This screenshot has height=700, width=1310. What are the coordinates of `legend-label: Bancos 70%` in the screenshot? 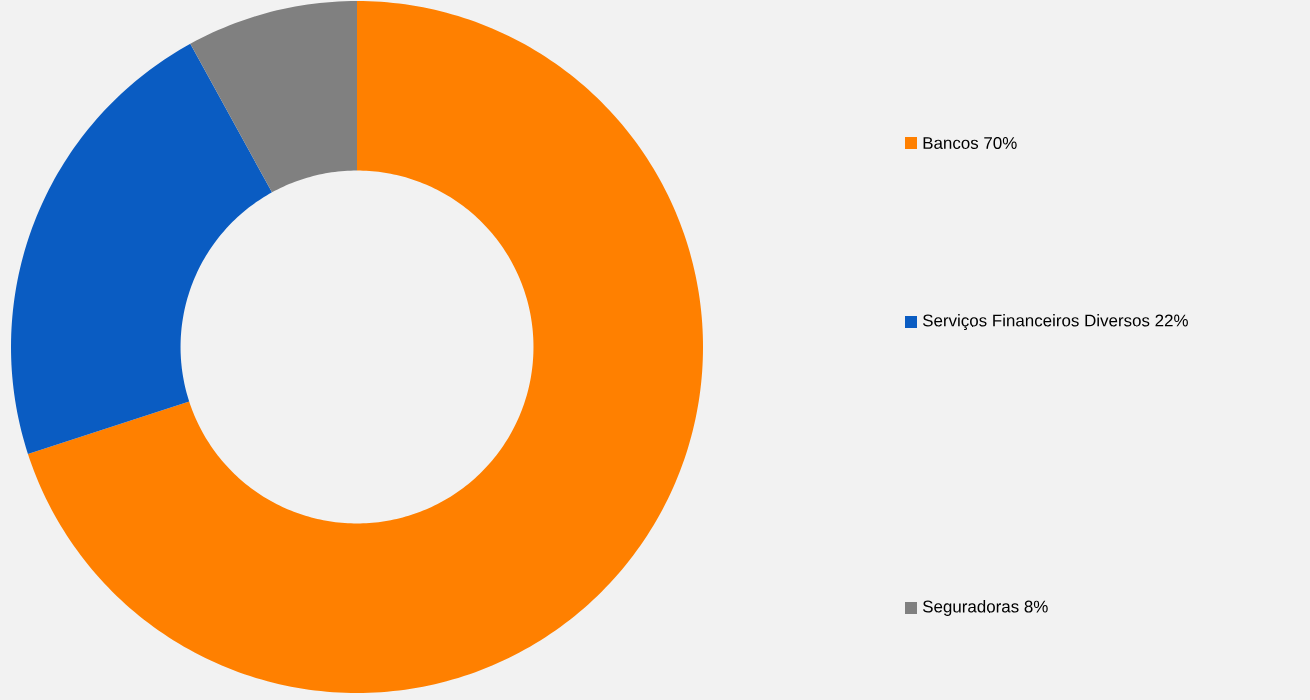 It's located at (970, 142).